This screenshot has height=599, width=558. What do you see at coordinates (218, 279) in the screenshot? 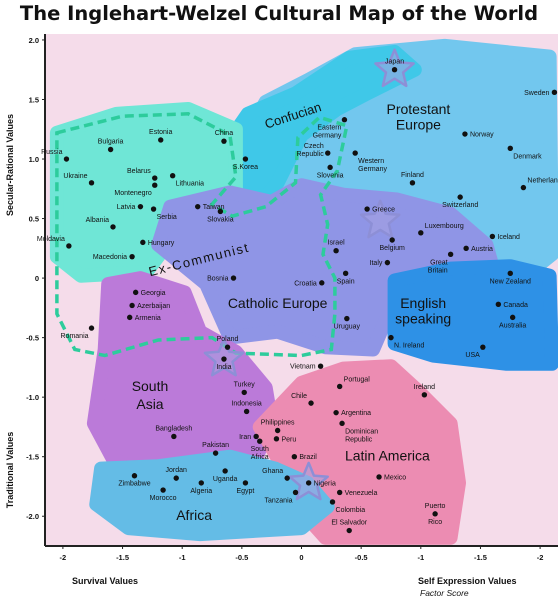
I see `country-label: Bosnia` at bounding box center [218, 279].